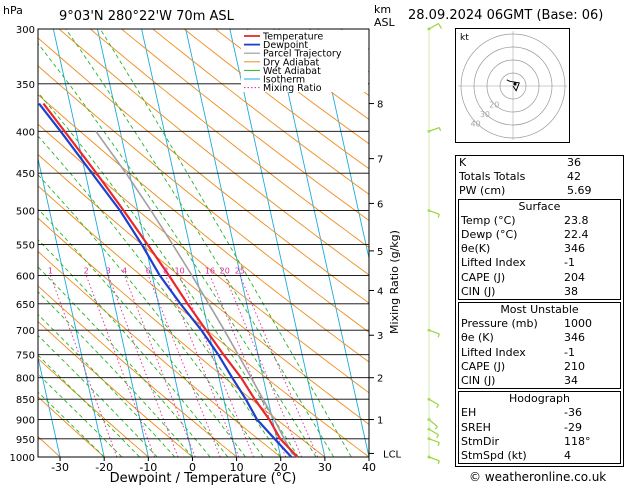 The image size is (629, 486). What do you see at coordinates (148, 467) in the screenshot?
I see `x-tick-label: -10` at bounding box center [148, 467].